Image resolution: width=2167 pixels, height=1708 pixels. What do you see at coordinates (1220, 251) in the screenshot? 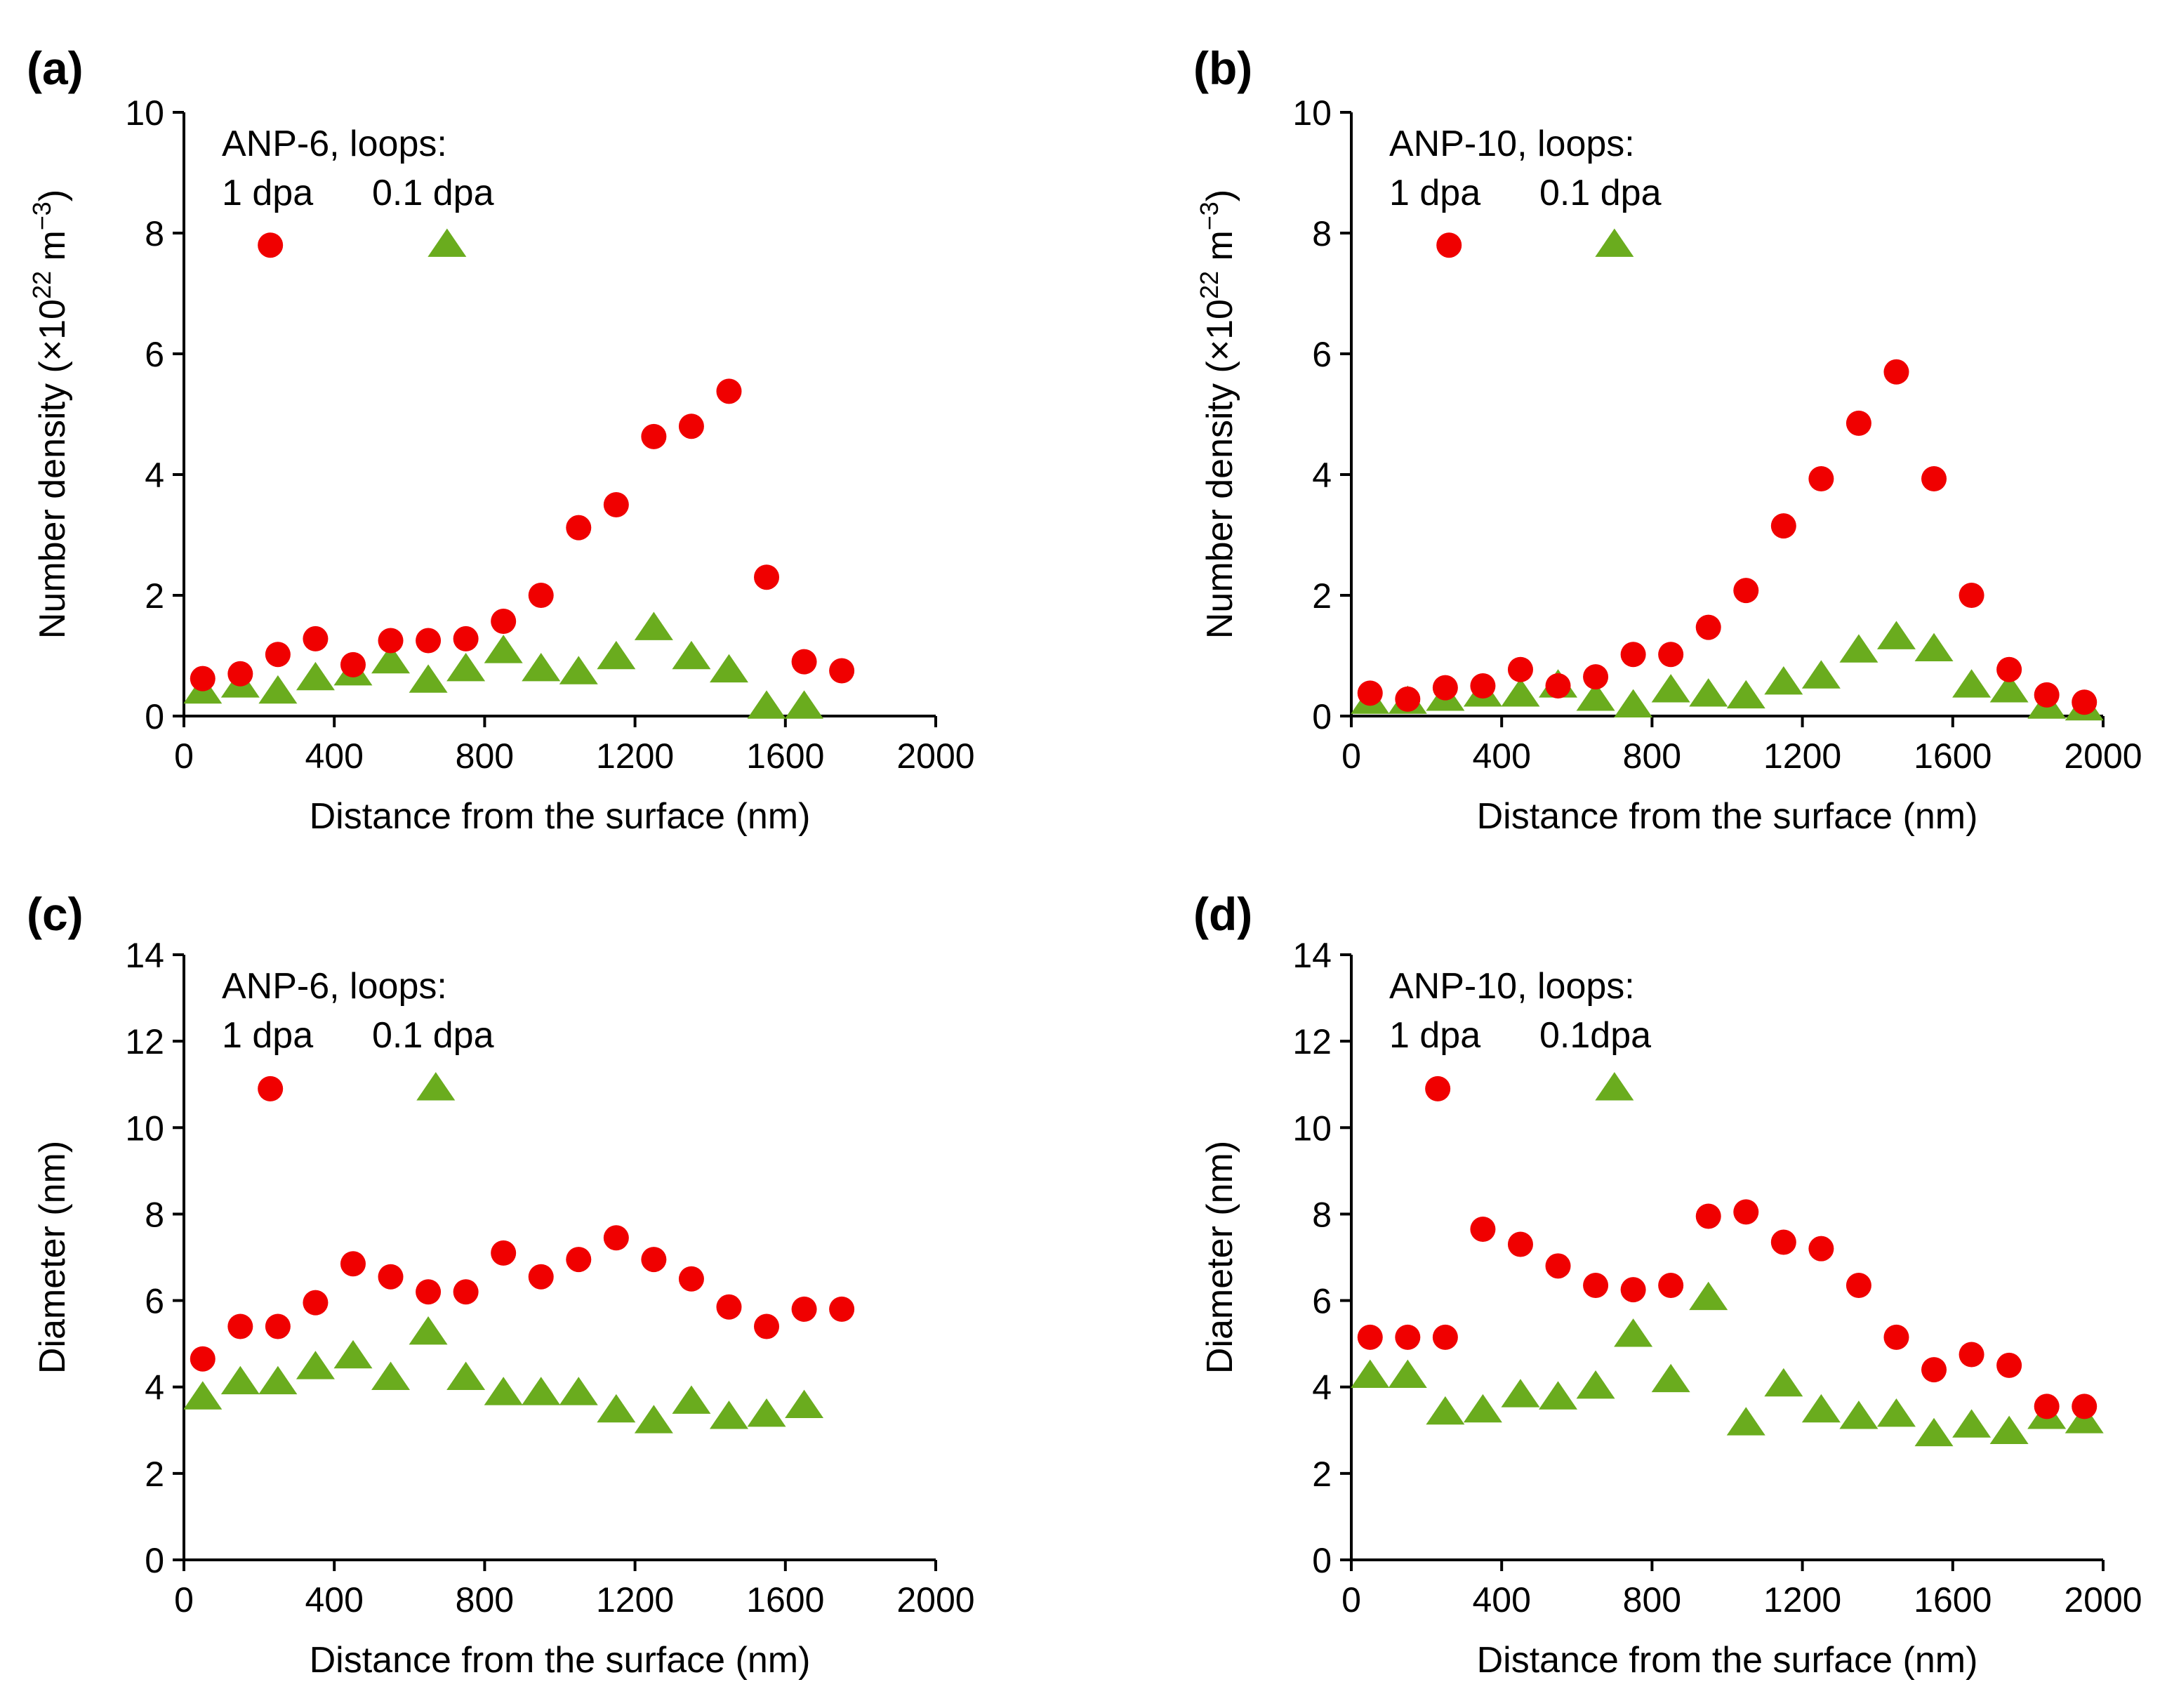
I see `y-axis-title-unit: m` at bounding box center [1220, 251].